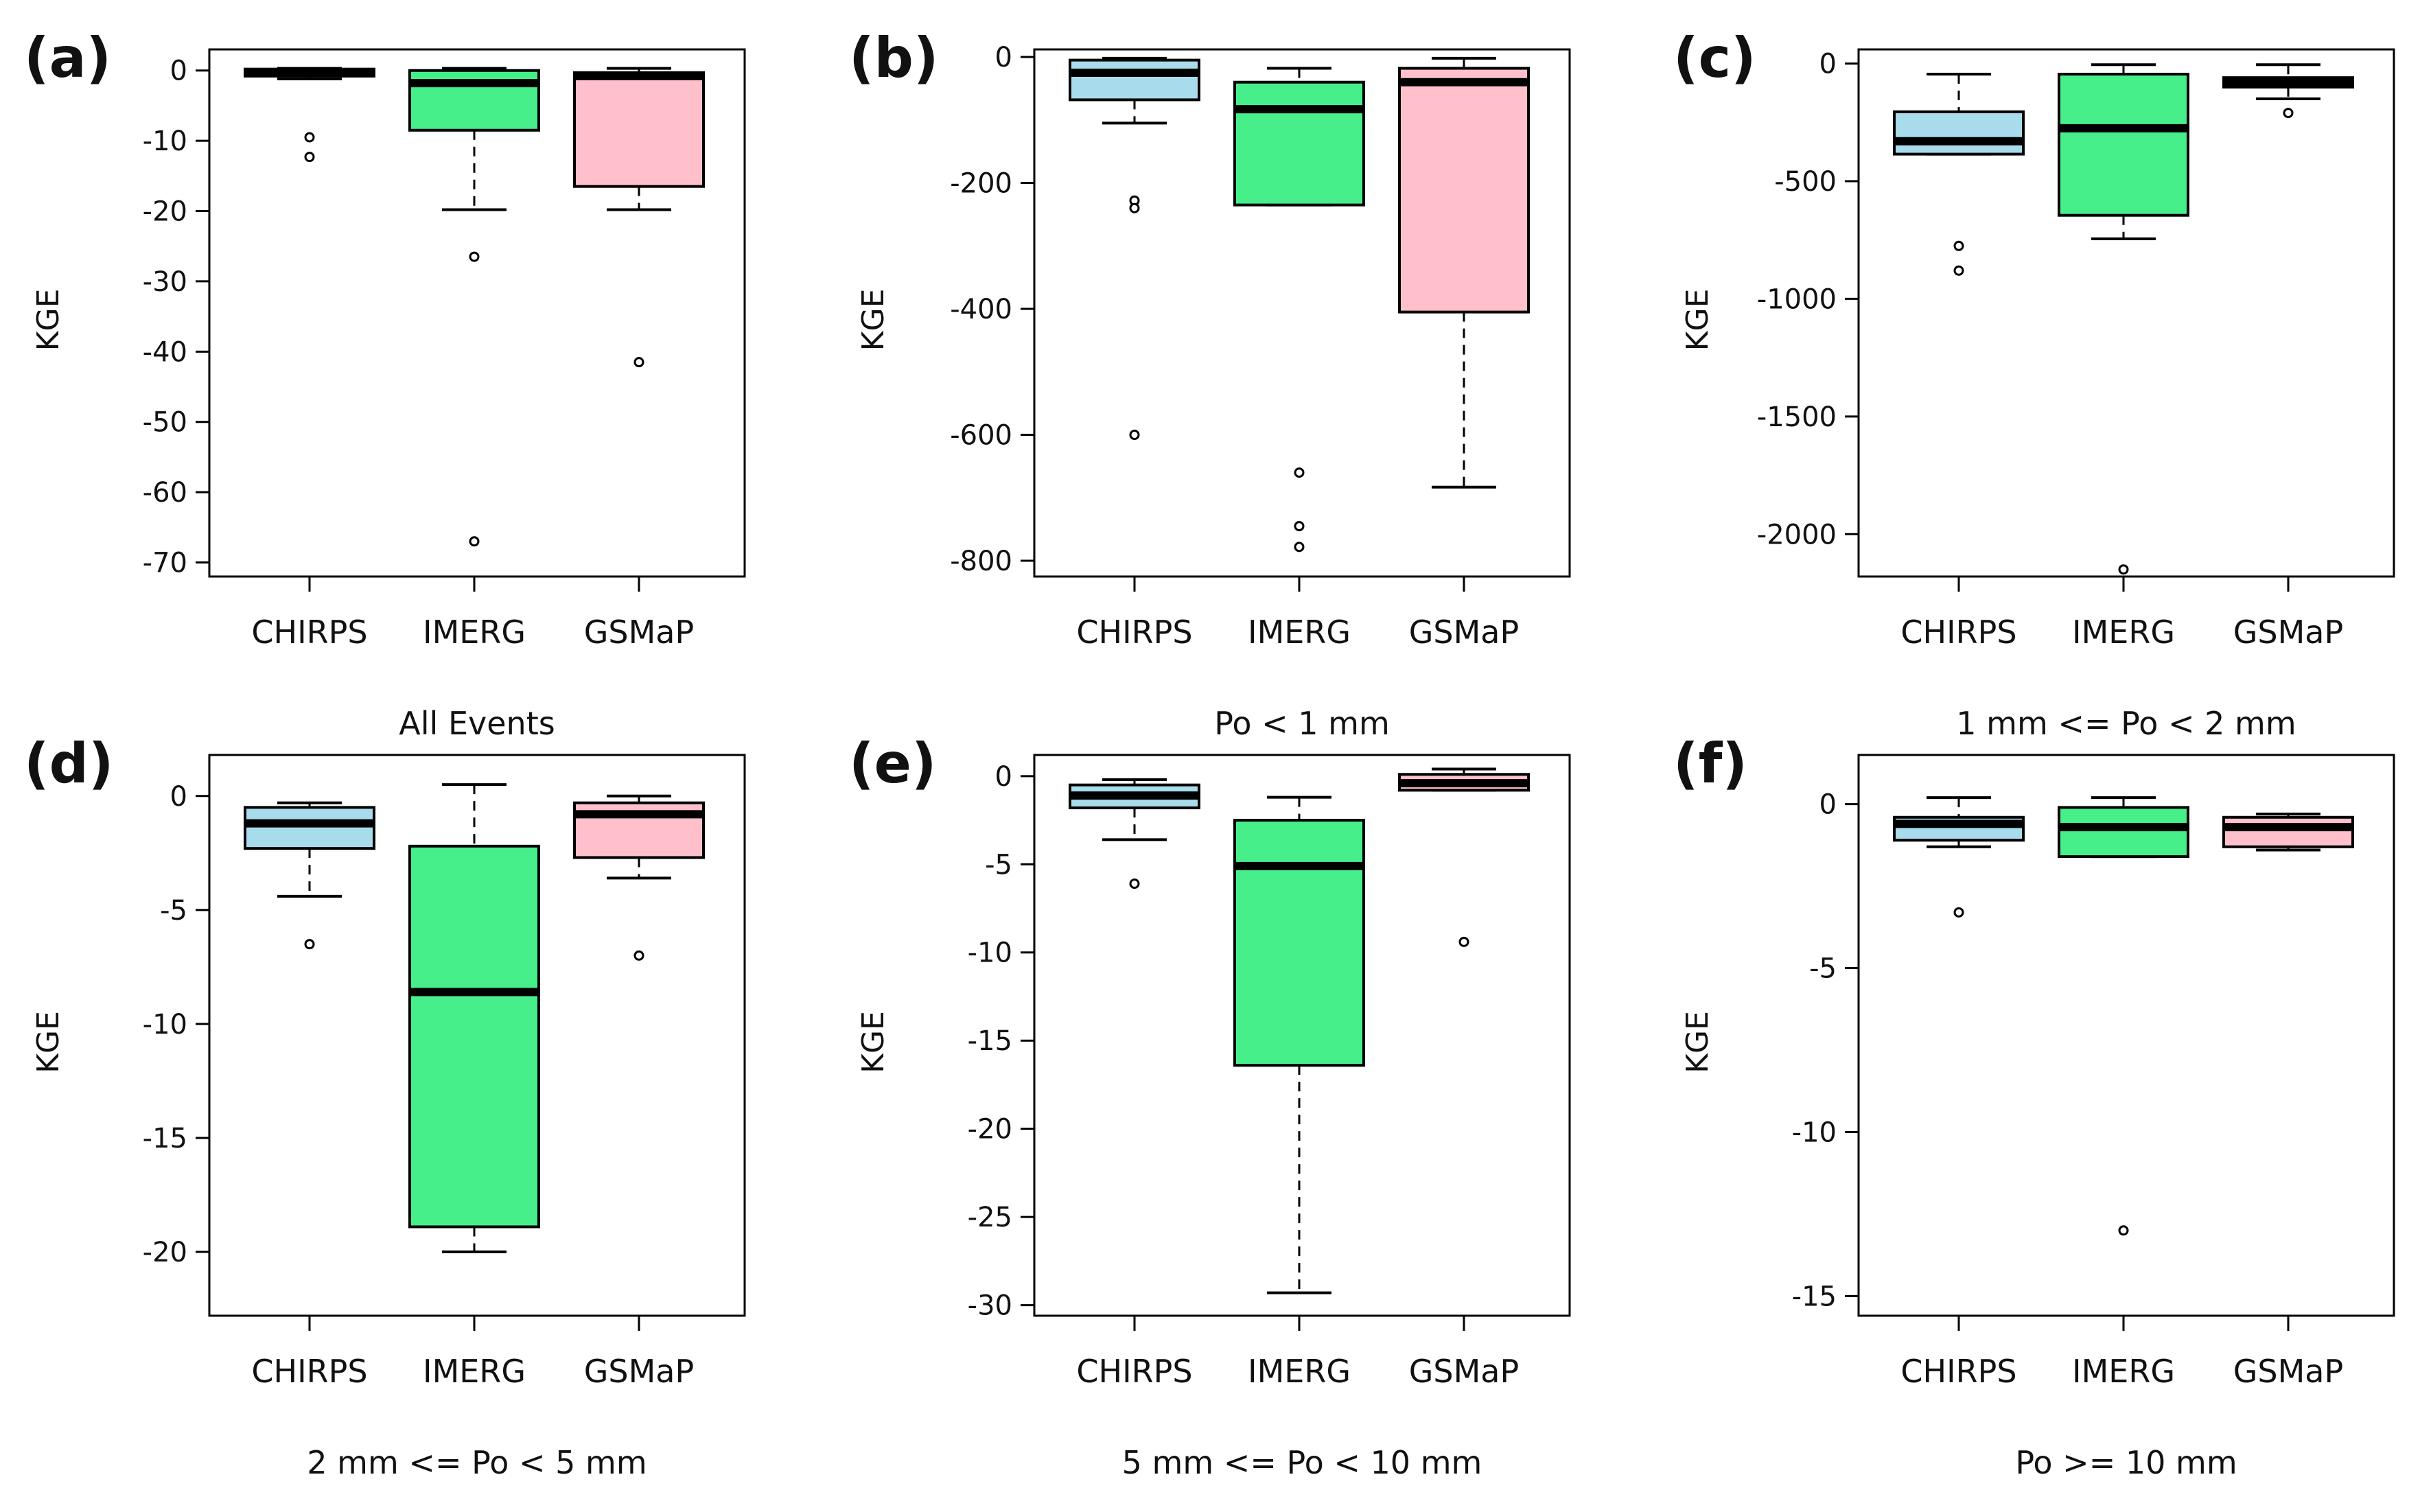  I want to click on y-tick-label: -1500, so click(1797, 417).